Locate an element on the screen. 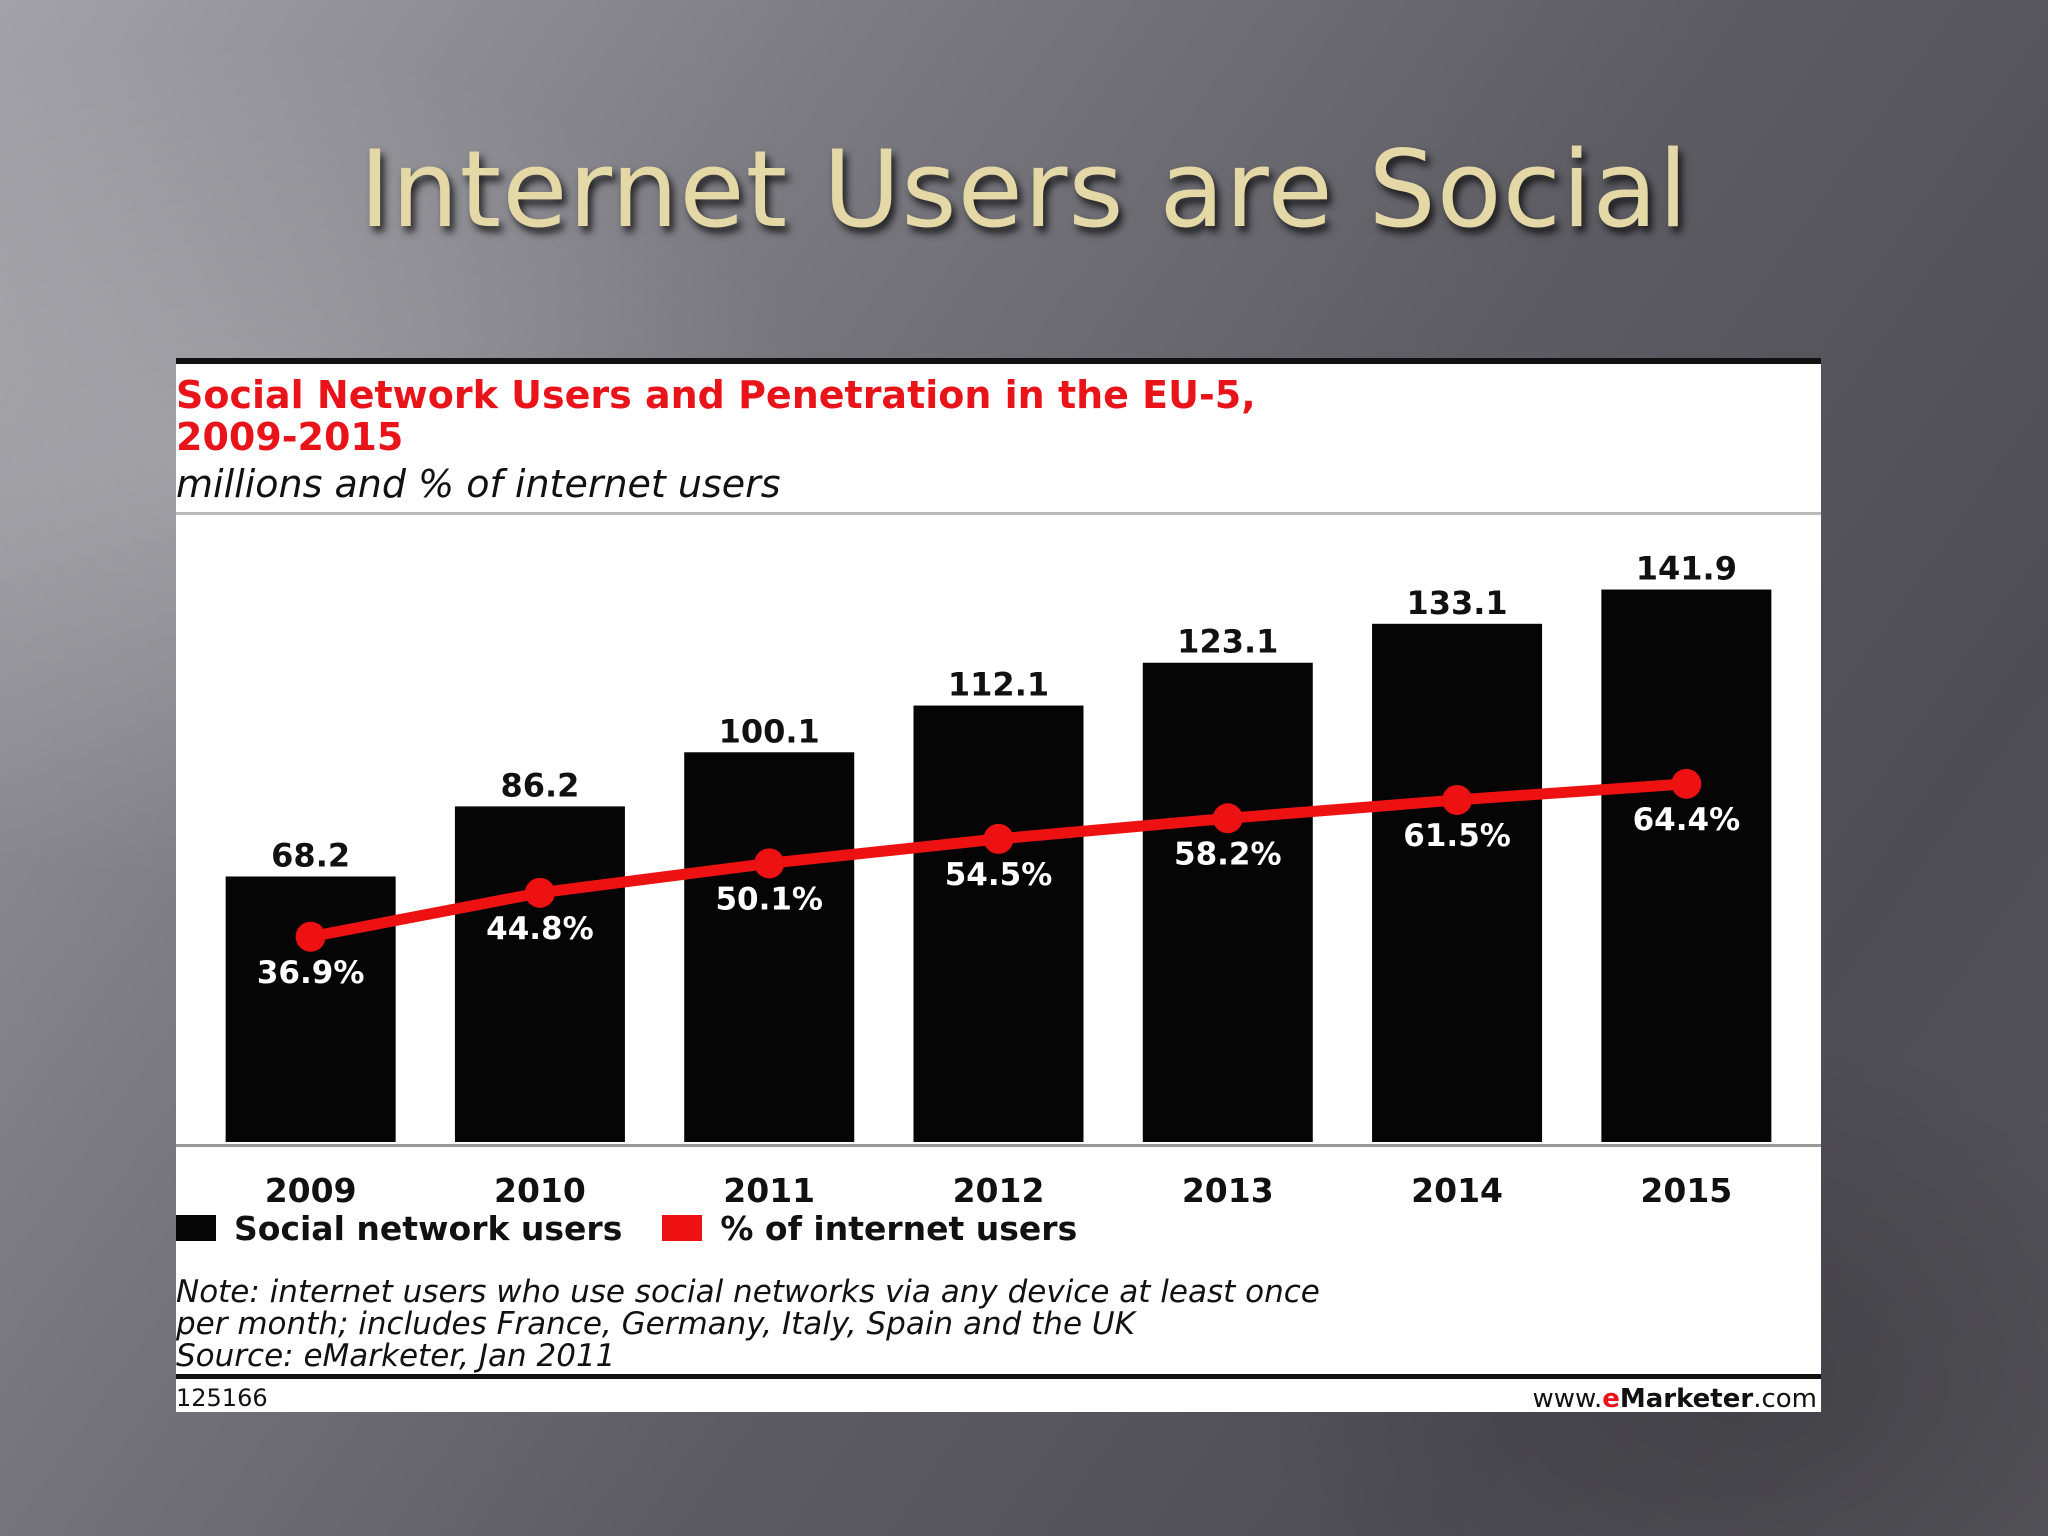  bar-2015 is located at coordinates (1686, 865).